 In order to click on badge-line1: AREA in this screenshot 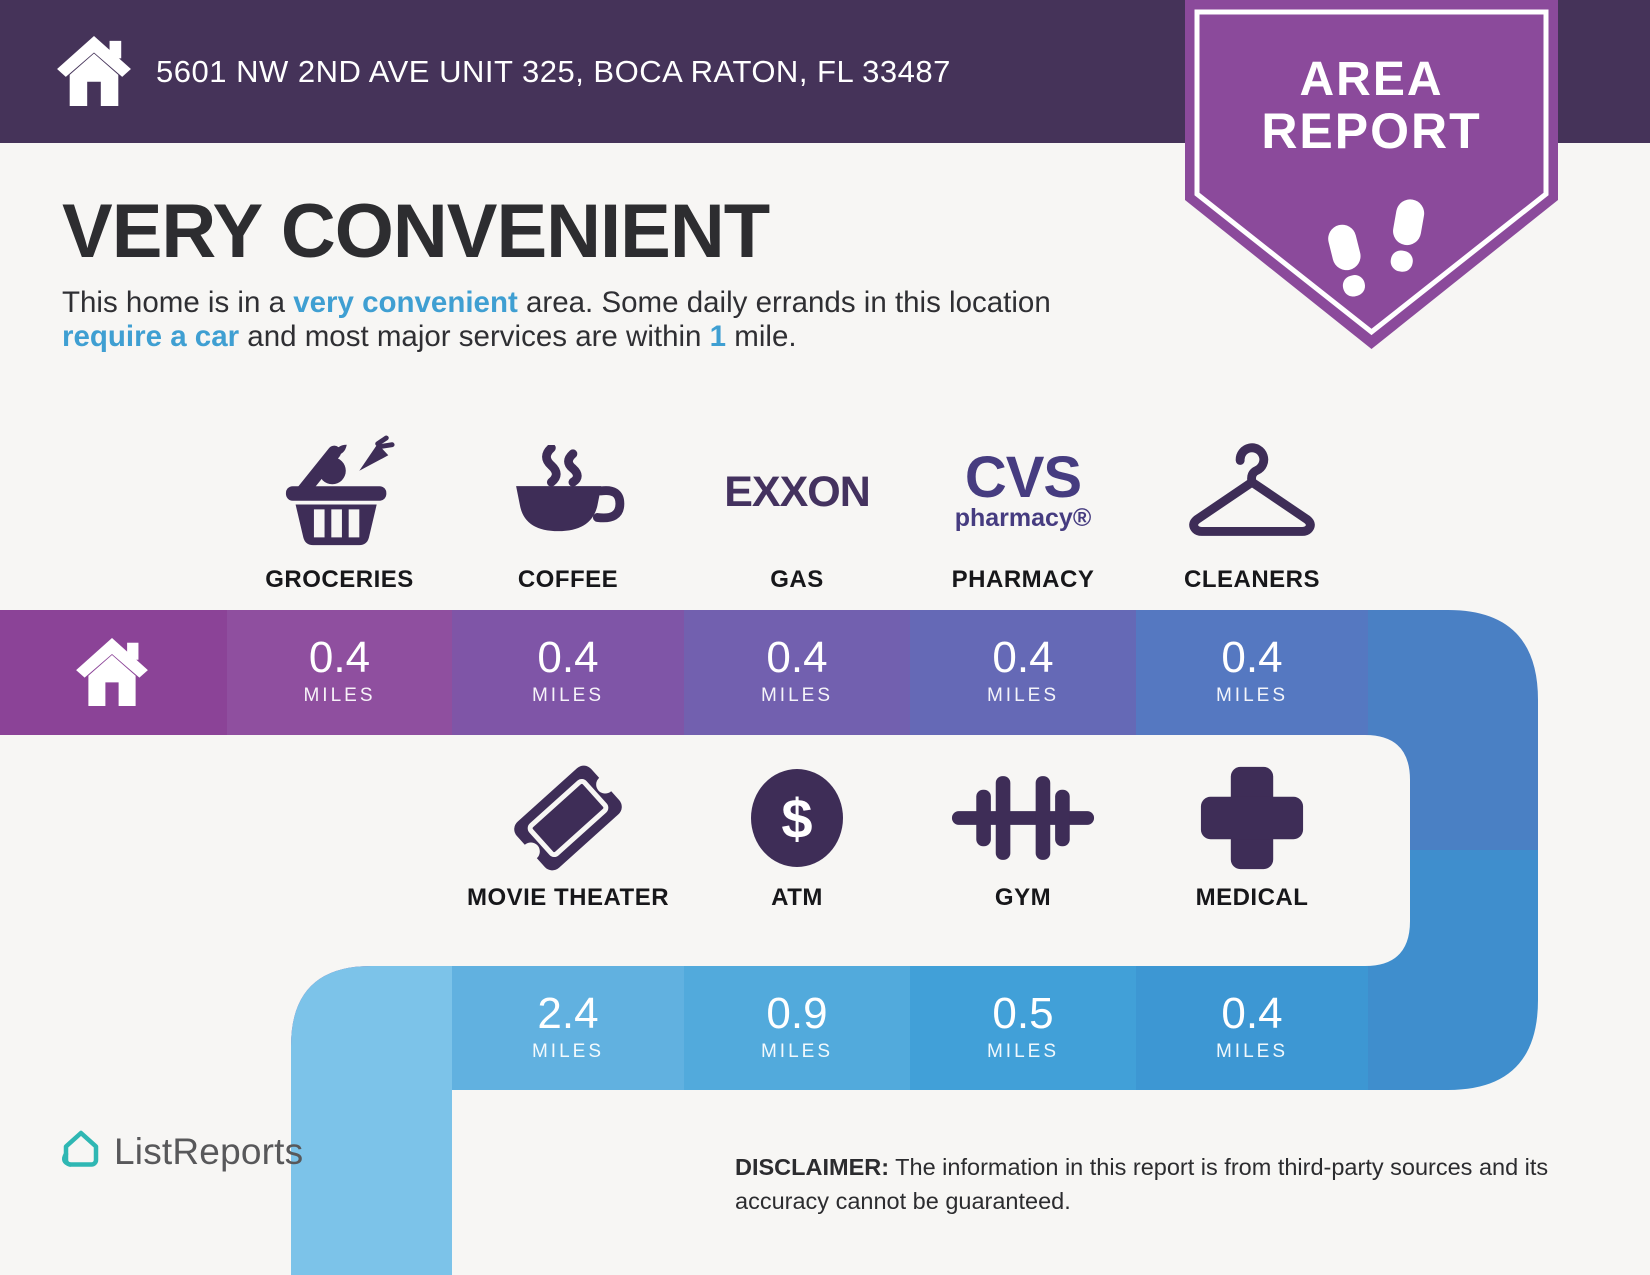, I will do `click(1371, 79)`.